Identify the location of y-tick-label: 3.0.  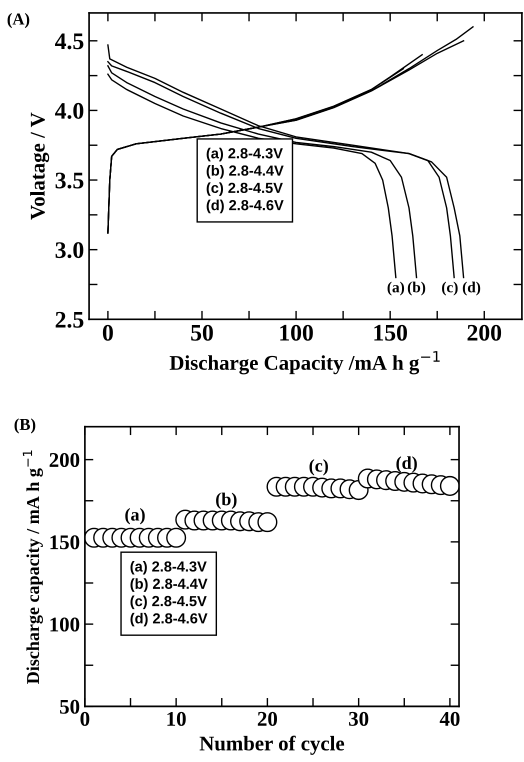
(70, 250).